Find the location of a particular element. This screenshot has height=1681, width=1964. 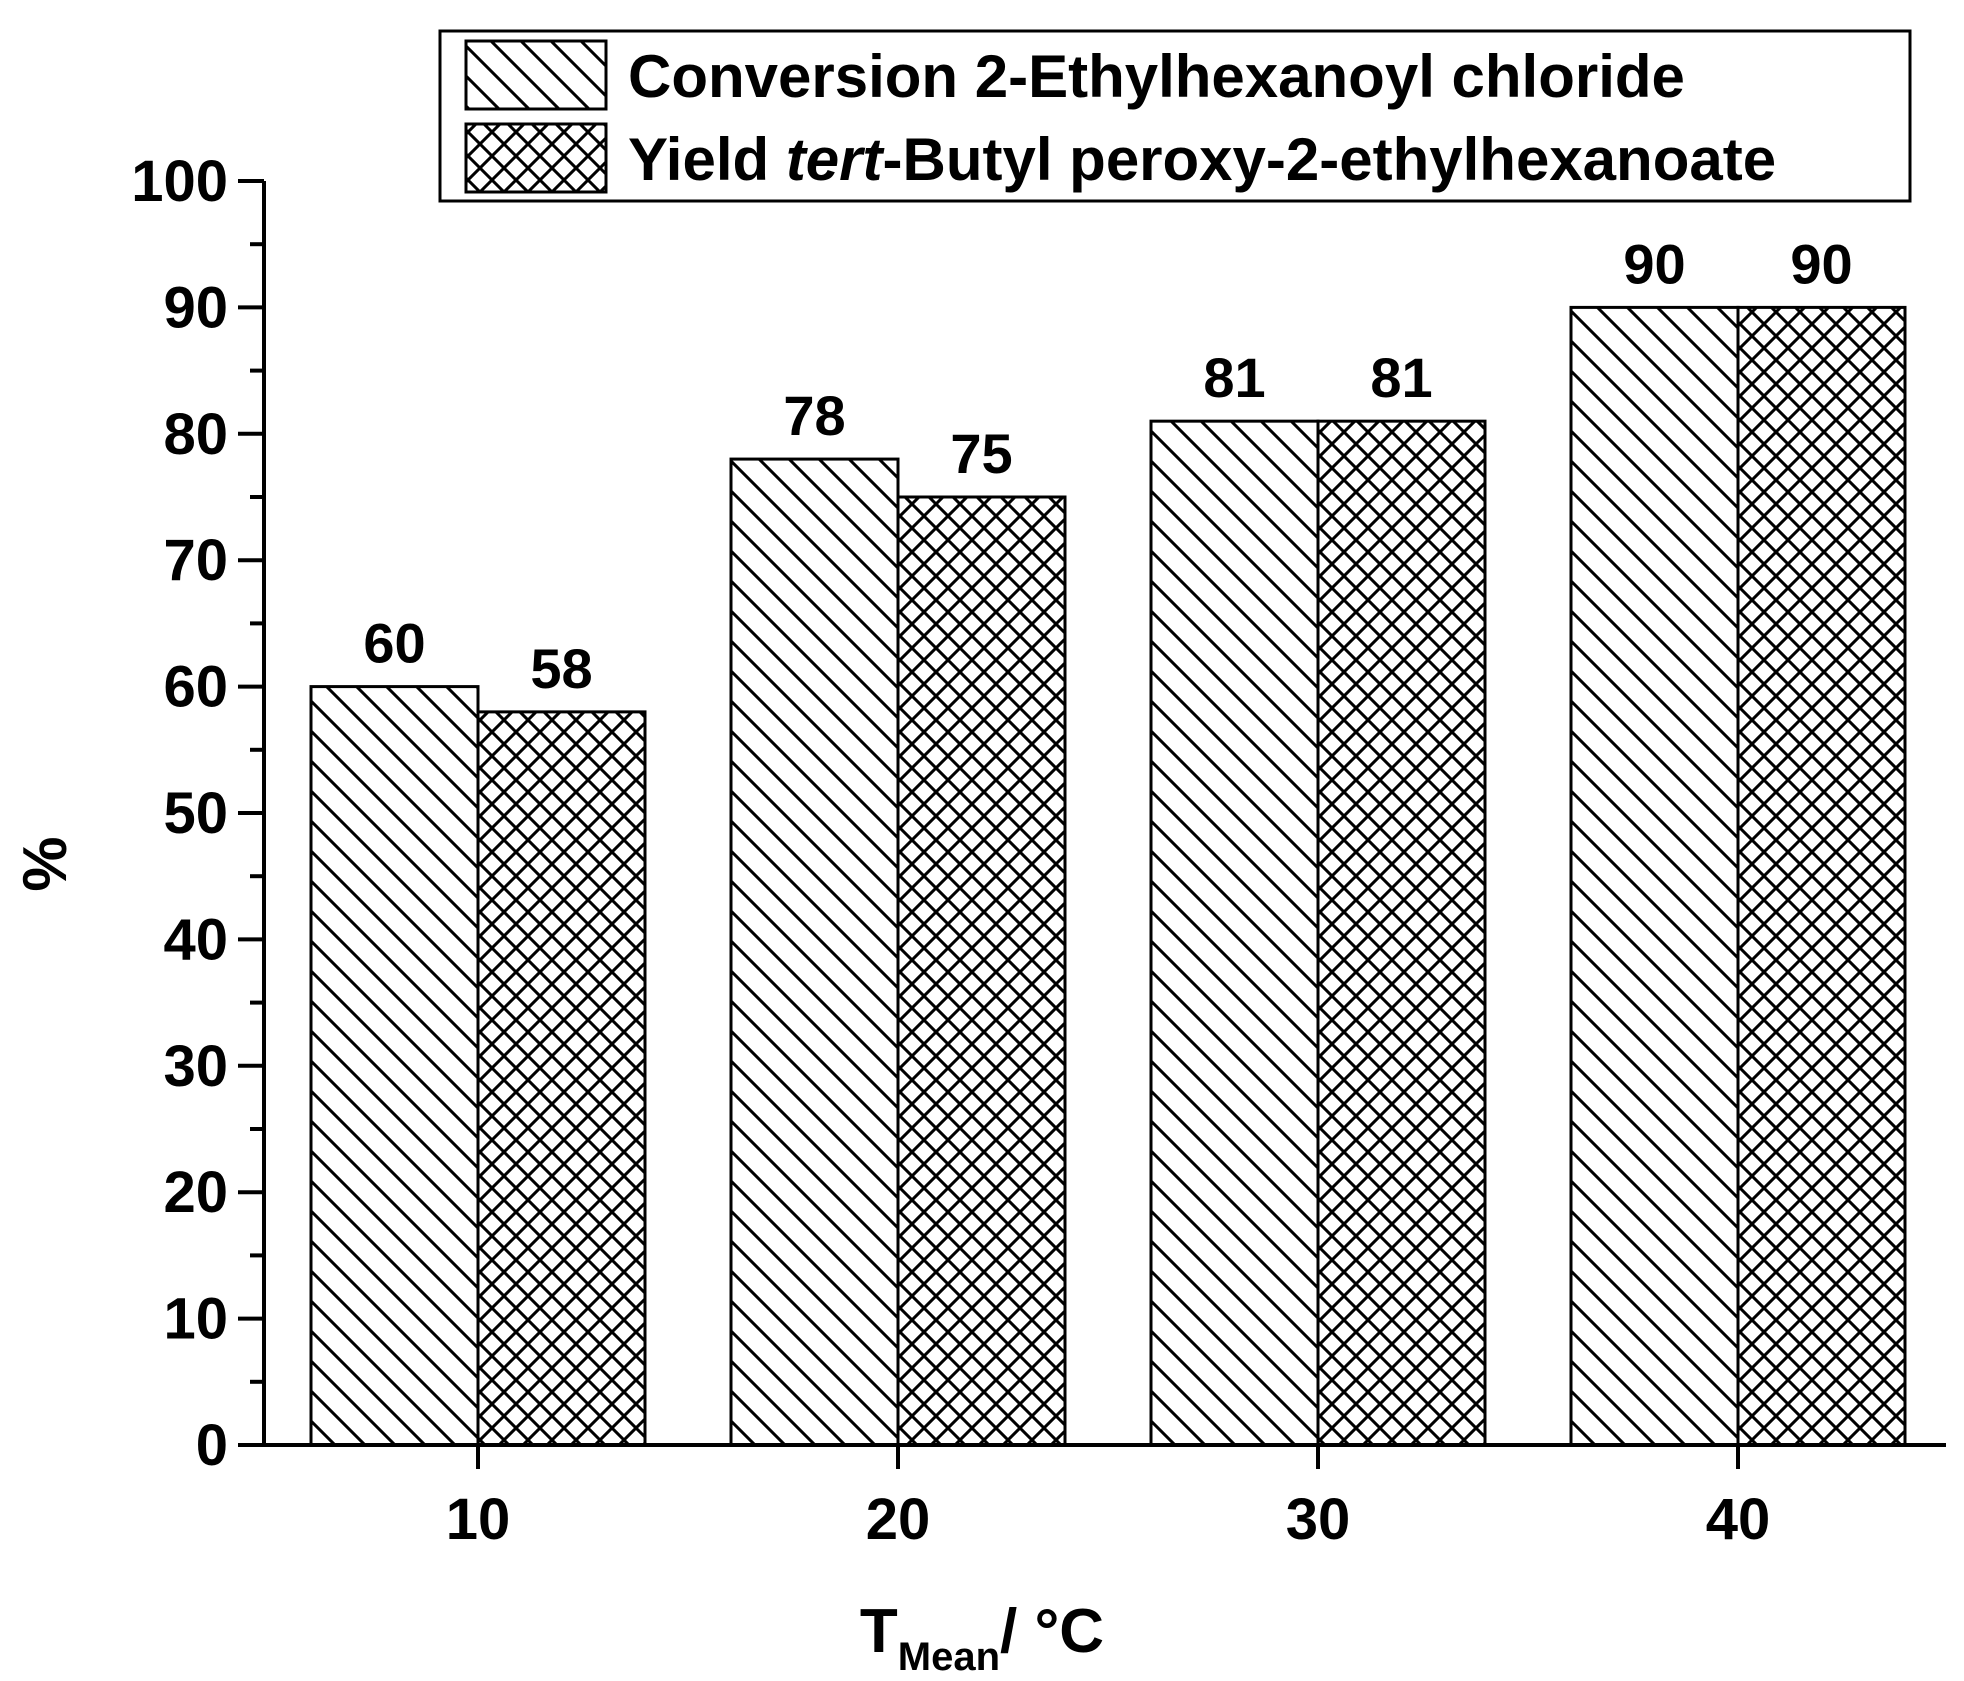

y-tick-label-90: 90 is located at coordinates (195, 307).